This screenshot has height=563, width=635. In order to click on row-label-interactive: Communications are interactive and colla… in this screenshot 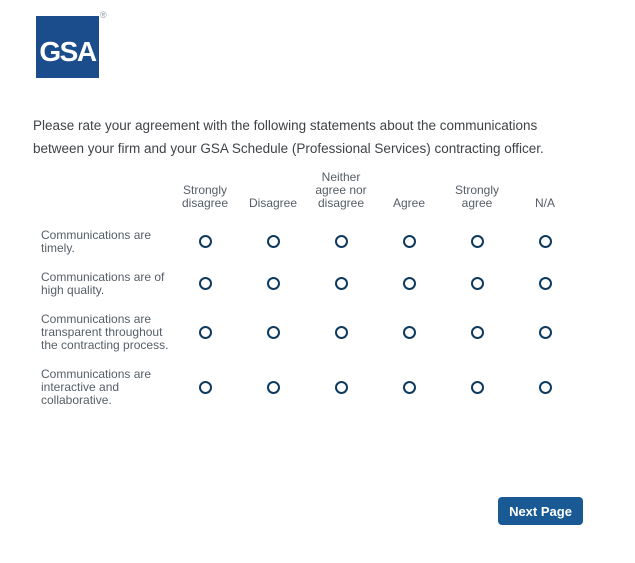, I will do `click(96, 387)`.